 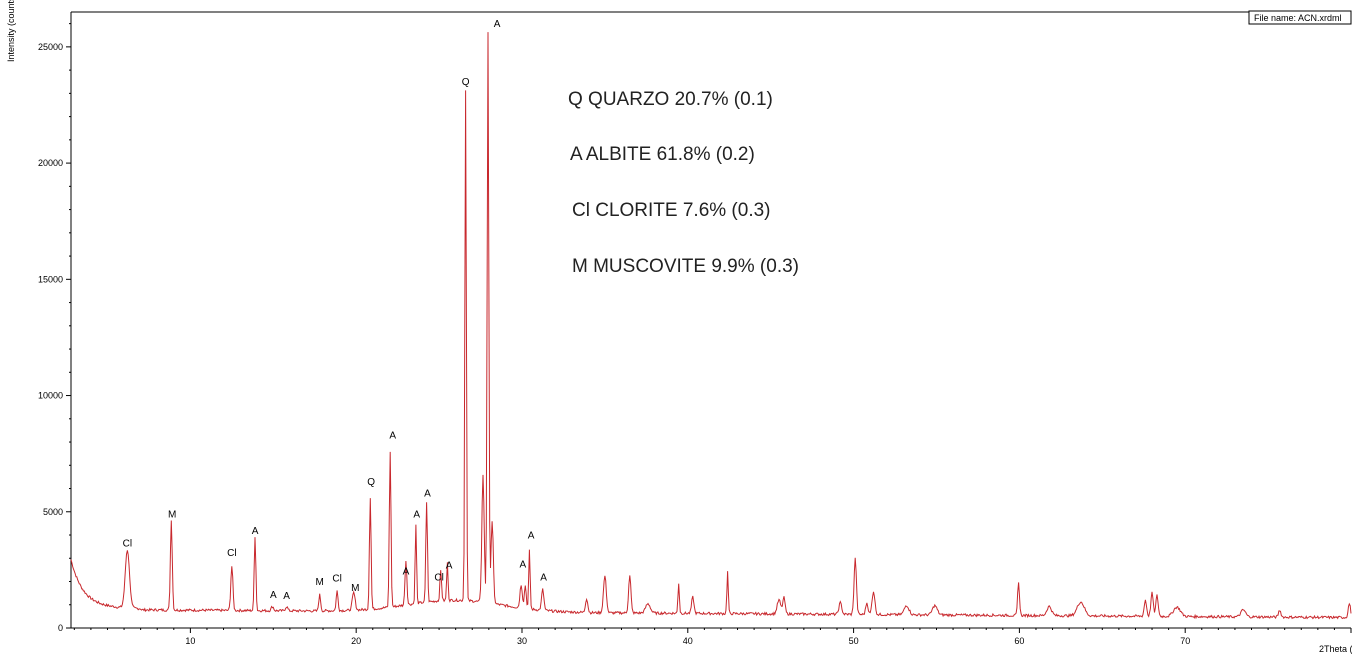 I want to click on y-tick-label: 15000, so click(x=50, y=279).